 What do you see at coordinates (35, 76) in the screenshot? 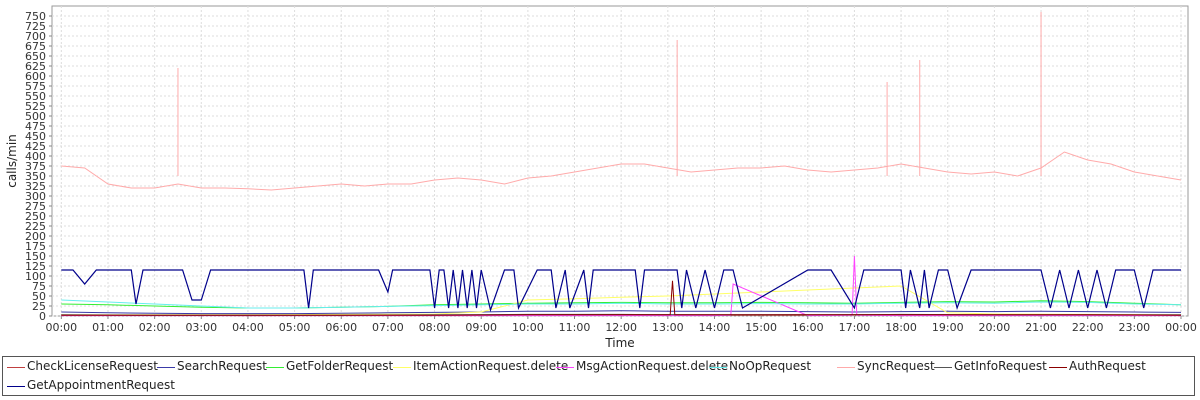
I see `y-tick-label: 600` at bounding box center [35, 76].